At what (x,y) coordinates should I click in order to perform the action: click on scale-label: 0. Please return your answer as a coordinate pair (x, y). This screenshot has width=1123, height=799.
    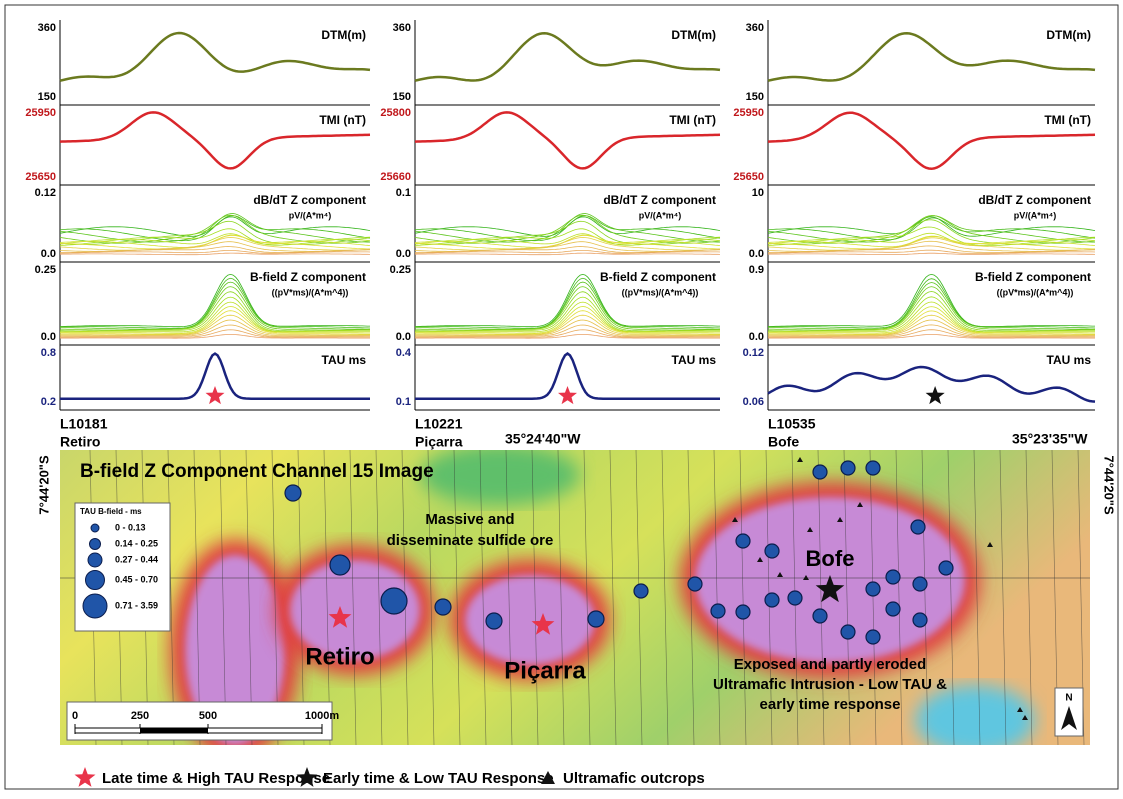
    Looking at the image, I should click on (75, 716).